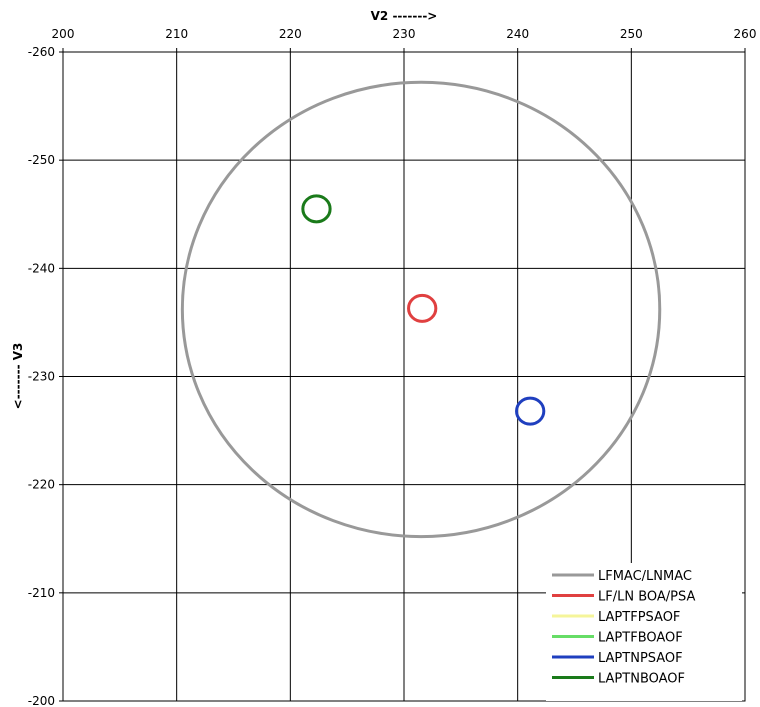  What do you see at coordinates (640, 658) in the screenshot?
I see `legend-label-4: LAPTNPSAOF` at bounding box center [640, 658].